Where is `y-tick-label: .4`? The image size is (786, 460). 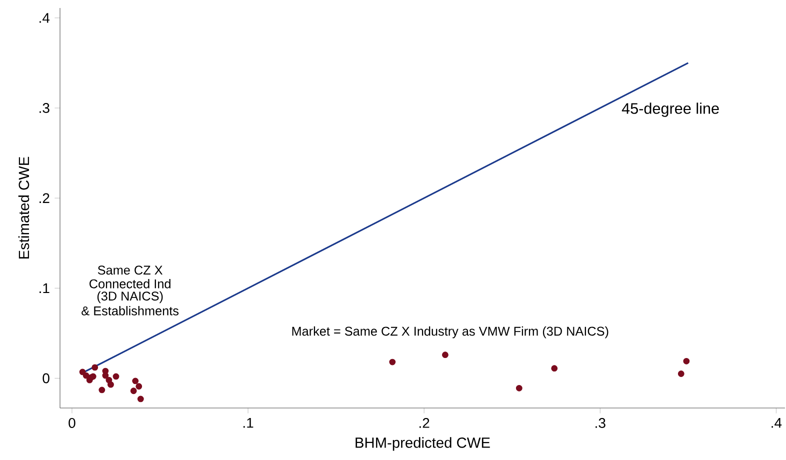
y-tick-label: .4 is located at coordinates (45, 18).